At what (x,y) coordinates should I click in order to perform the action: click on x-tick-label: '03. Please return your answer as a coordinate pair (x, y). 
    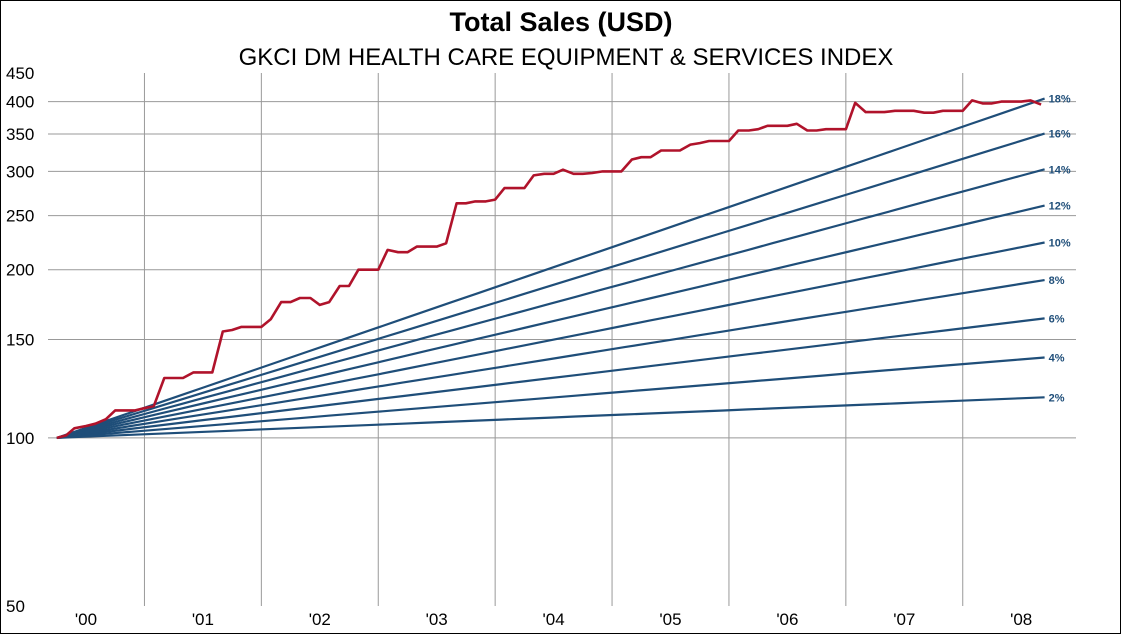
    Looking at the image, I should click on (437, 619).